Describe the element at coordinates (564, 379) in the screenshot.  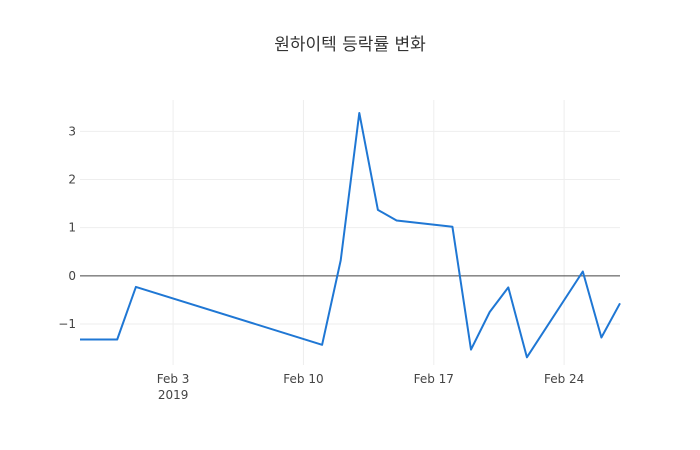
I see `x-tick-label: Feb 24` at that location.